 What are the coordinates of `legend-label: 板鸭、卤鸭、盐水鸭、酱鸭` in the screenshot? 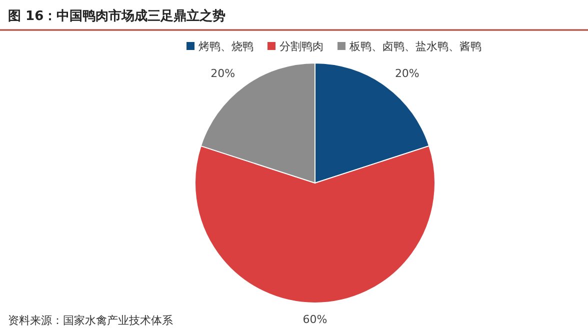 It's located at (415, 46).